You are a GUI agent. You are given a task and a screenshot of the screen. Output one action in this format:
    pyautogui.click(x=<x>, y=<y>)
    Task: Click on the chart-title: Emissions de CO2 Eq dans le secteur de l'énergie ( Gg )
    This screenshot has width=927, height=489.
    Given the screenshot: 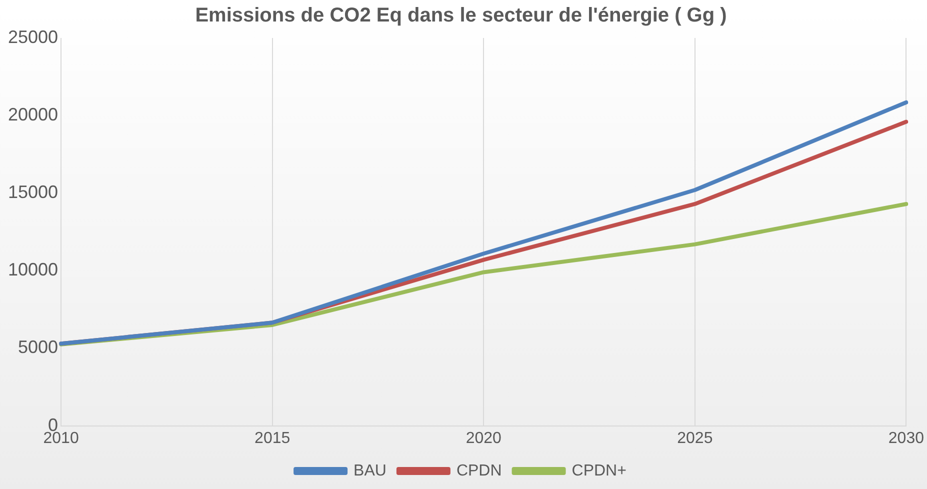 What is the action you would take?
    pyautogui.click(x=461, y=15)
    